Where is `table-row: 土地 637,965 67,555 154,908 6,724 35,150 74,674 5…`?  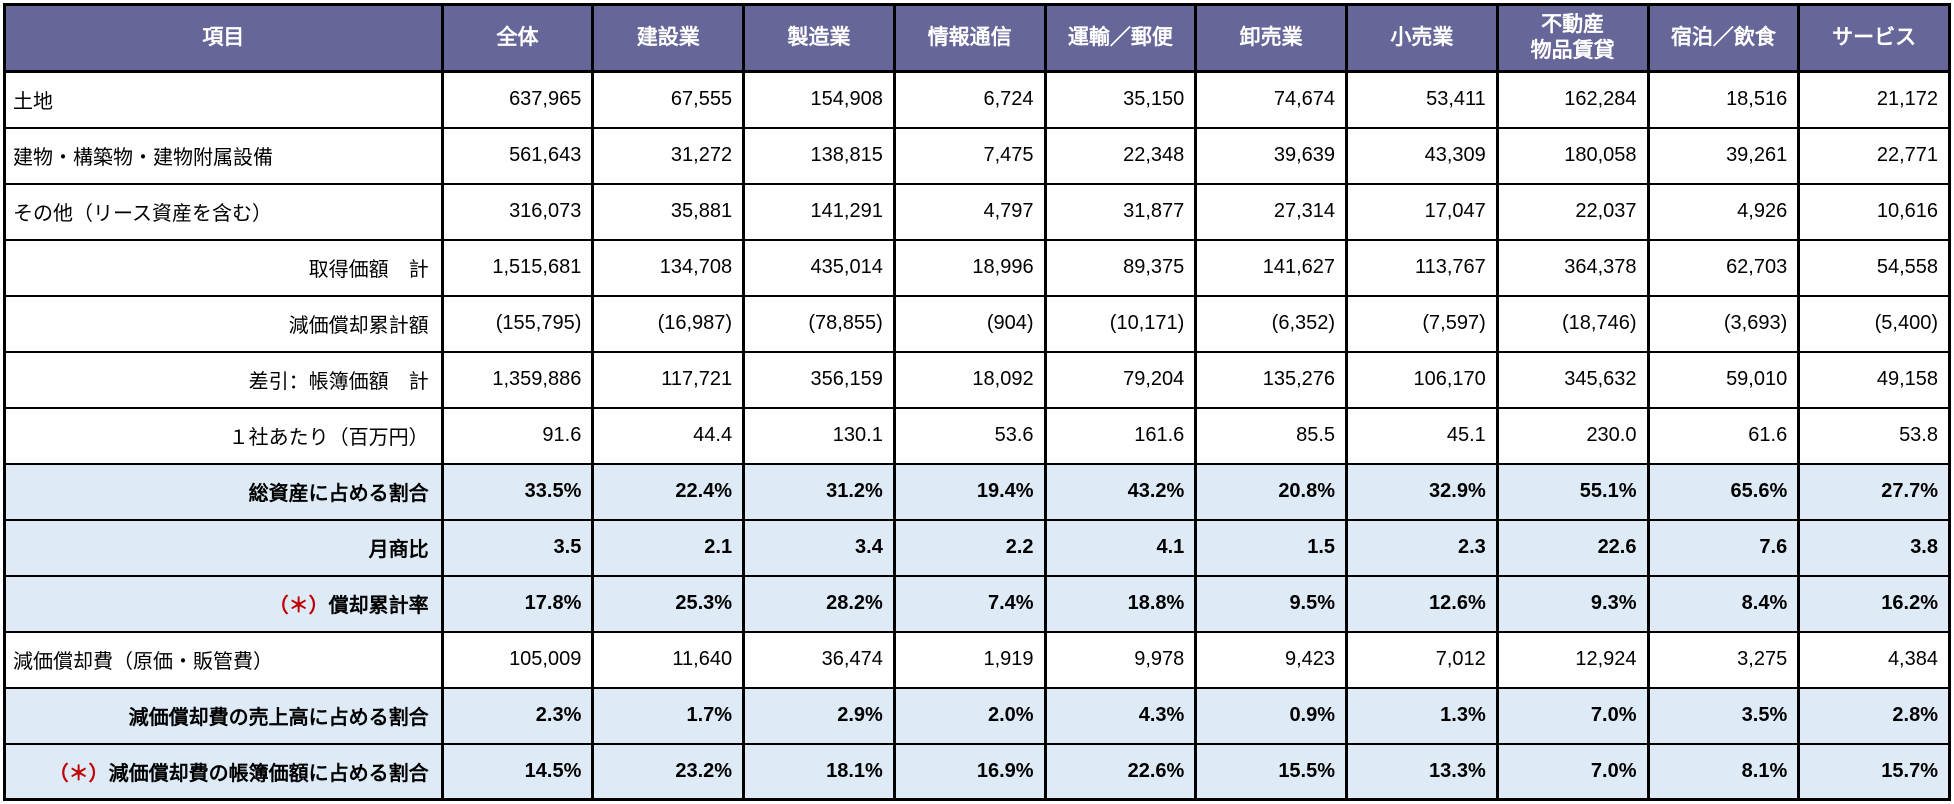
table-row: 土地 637,965 67,555 154,908 6,724 35,150 74,674 5… is located at coordinates (977, 99).